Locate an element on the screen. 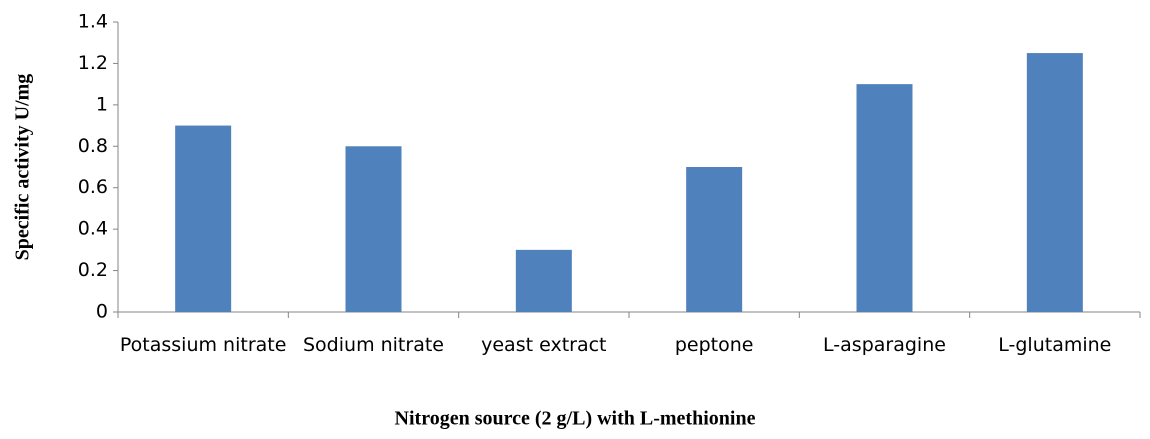  y-axis-title: Specific activity U/mg is located at coordinates (23, 167).